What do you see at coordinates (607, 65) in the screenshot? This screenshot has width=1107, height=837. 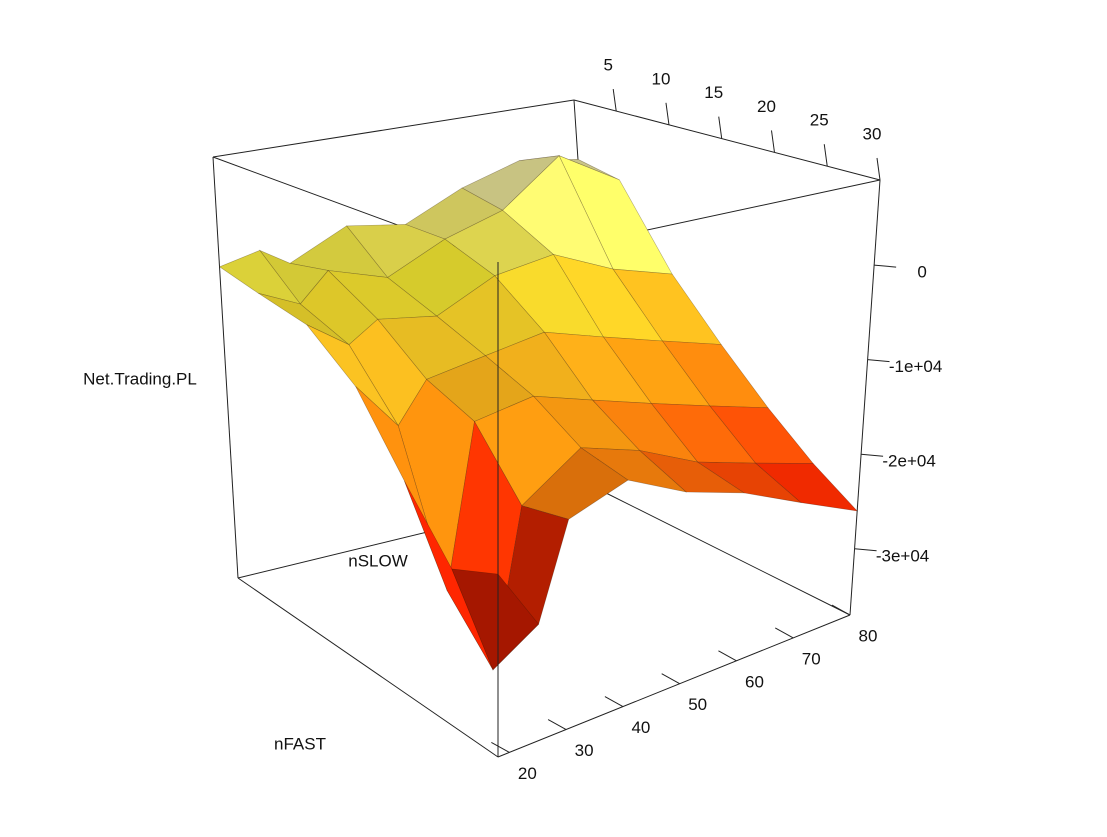 I see `x-tick-label: 5` at bounding box center [607, 65].